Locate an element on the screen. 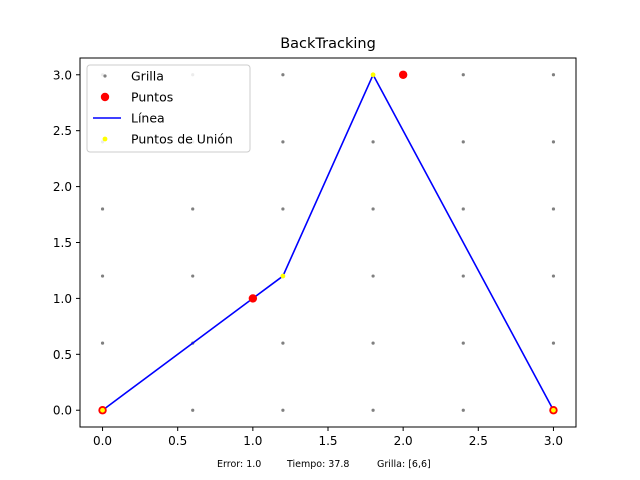 The image size is (640, 480). legend-box is located at coordinates (168, 108).